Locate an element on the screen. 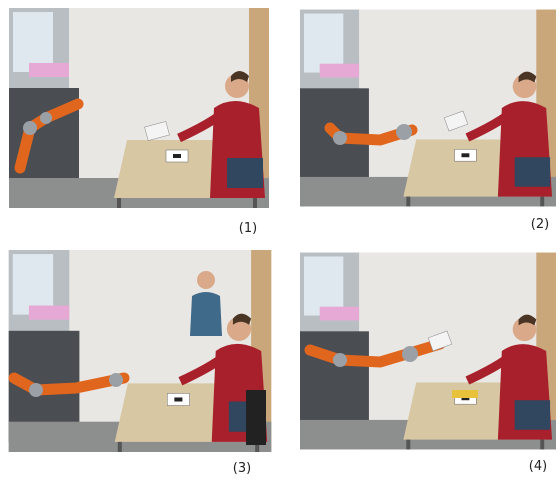 The width and height of the screenshot is (560, 480). panel-label: (1) is located at coordinates (248, 228).